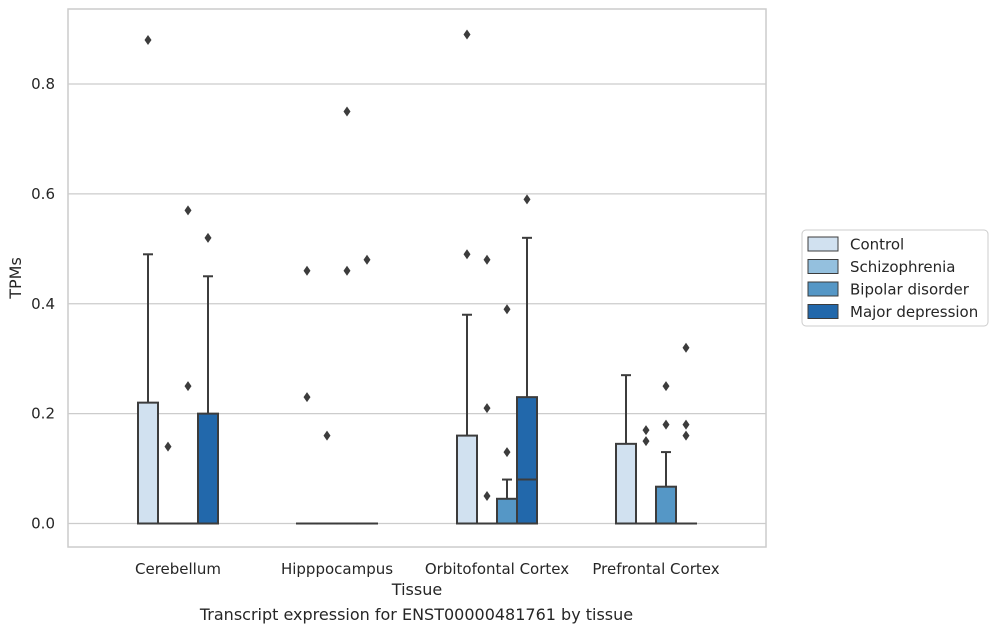 This screenshot has width=997, height=634. What do you see at coordinates (43, 524) in the screenshot?
I see `y-tick-label: 0.0` at bounding box center [43, 524].